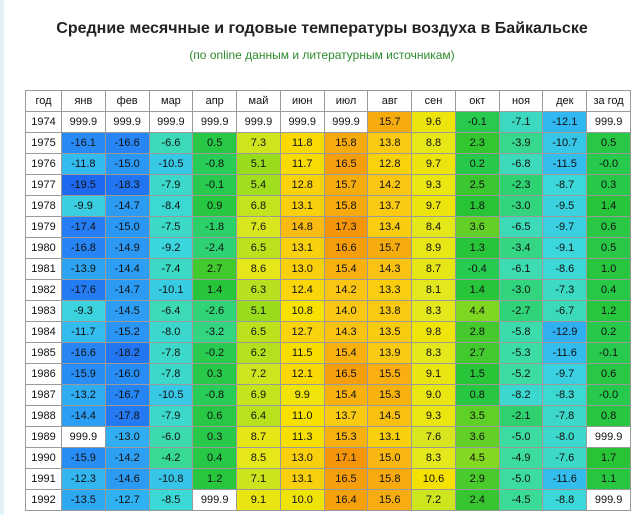  I want to click on cell: -13.2, so click(83, 395).